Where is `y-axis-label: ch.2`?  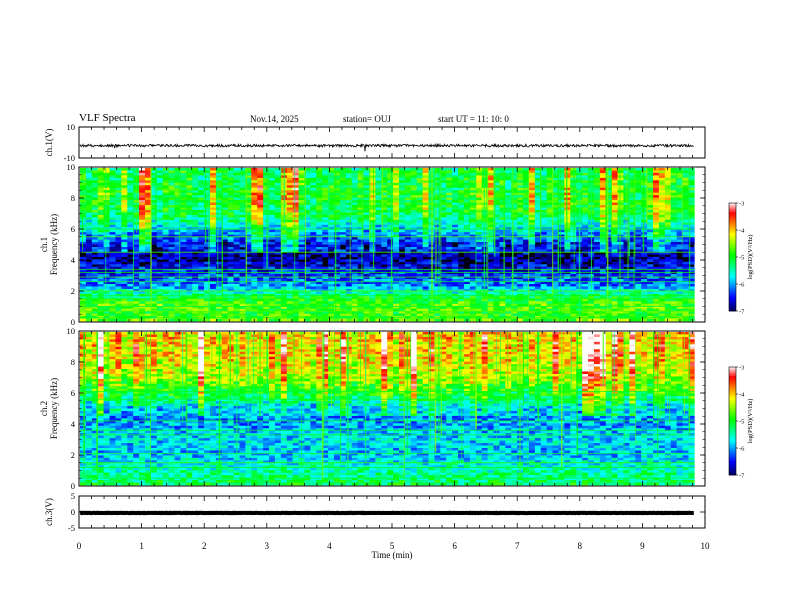 y-axis-label: ch.2 is located at coordinates (44, 408).